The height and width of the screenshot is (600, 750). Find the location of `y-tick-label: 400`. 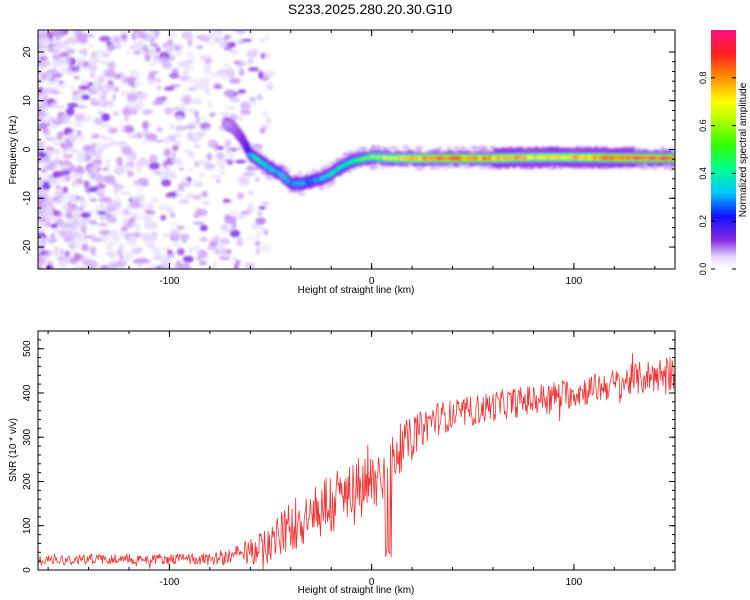

y-tick-label: 400 is located at coordinates (27, 392).